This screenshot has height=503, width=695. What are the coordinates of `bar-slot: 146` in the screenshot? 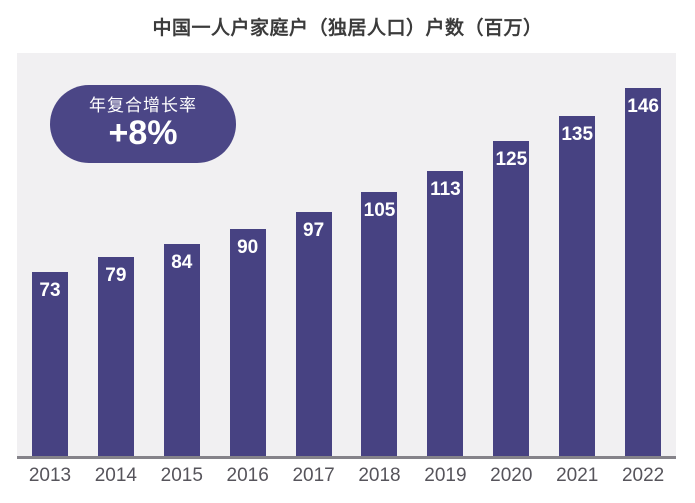 It's located at (643, 254).